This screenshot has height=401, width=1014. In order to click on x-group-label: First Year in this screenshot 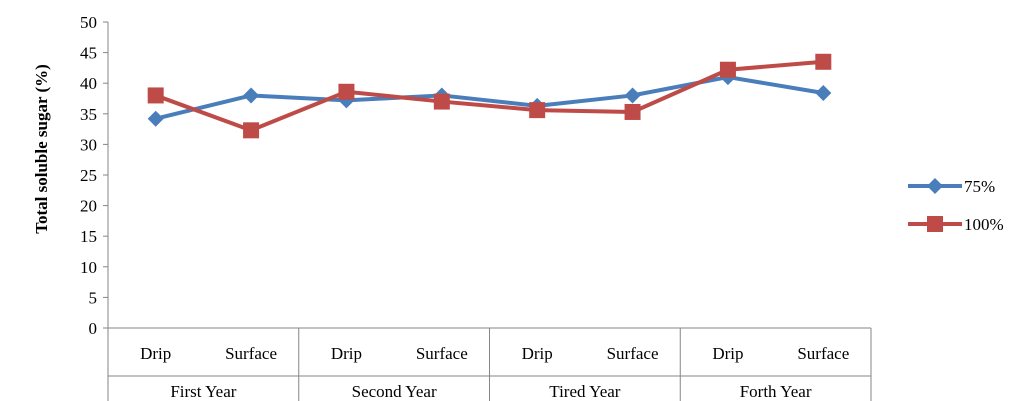, I will do `click(203, 391)`.